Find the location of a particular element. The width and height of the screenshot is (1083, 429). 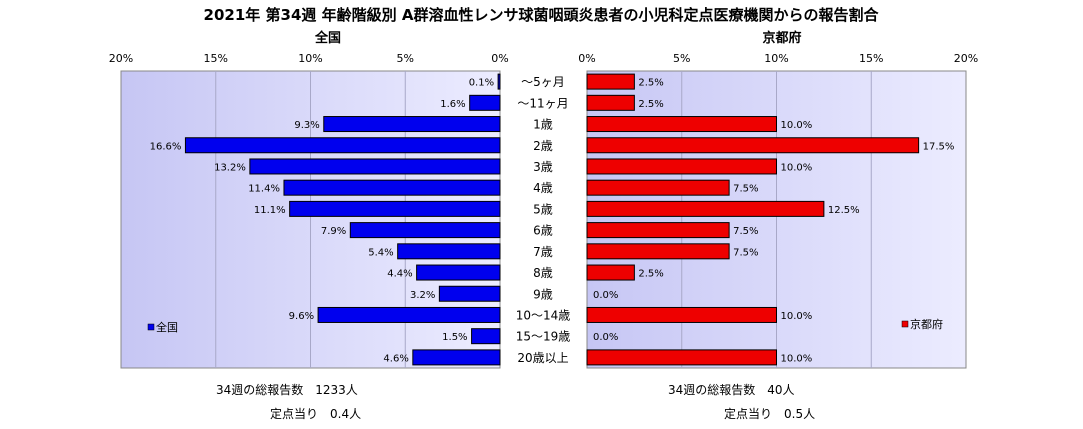

national-tick-label: 20% is located at coordinates (121, 58).